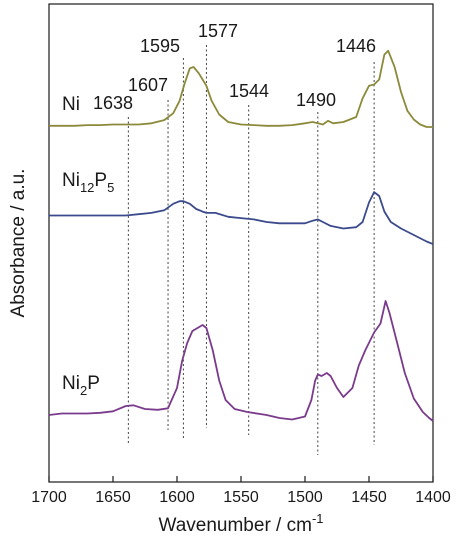 The width and height of the screenshot is (471, 550). Describe the element at coordinates (160, 46) in the screenshot. I see `peak-label: 1595` at that location.